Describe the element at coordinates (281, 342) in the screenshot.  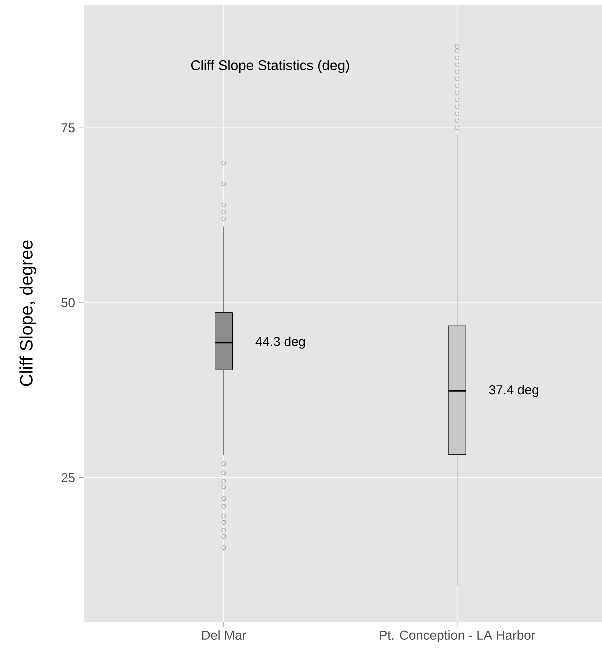
I see `annotation: 44.3 deg` at that location.